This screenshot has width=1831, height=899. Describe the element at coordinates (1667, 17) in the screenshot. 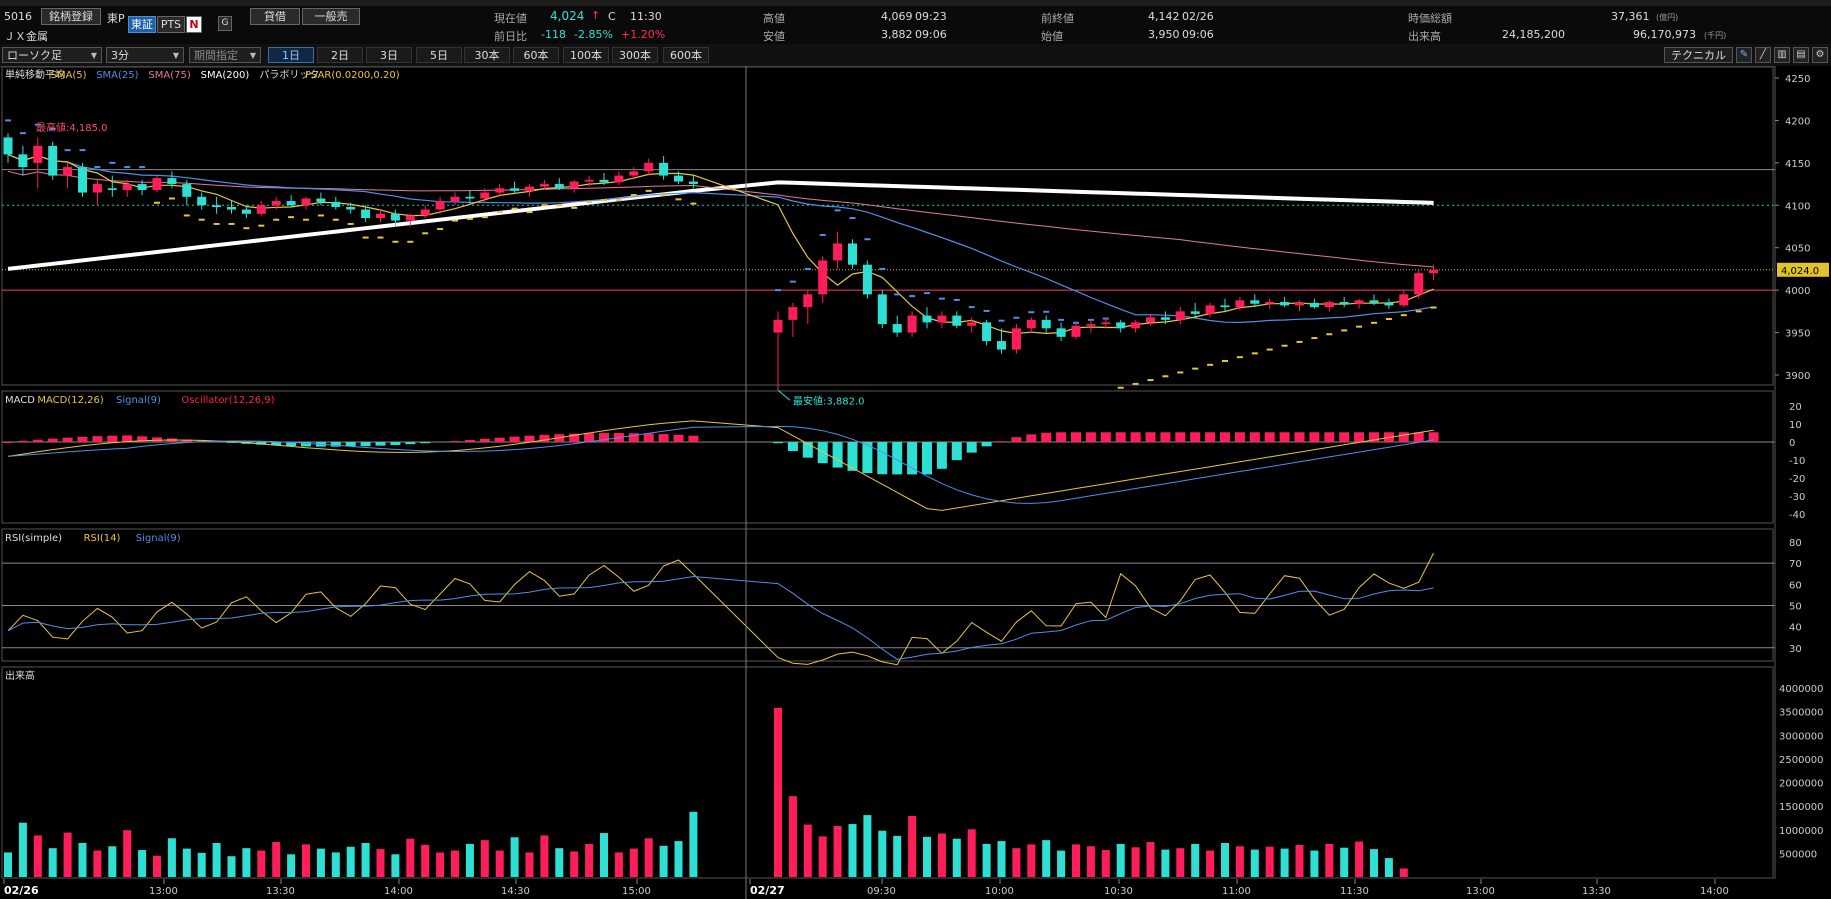

I see `mcap-unit: (億円)` at that location.